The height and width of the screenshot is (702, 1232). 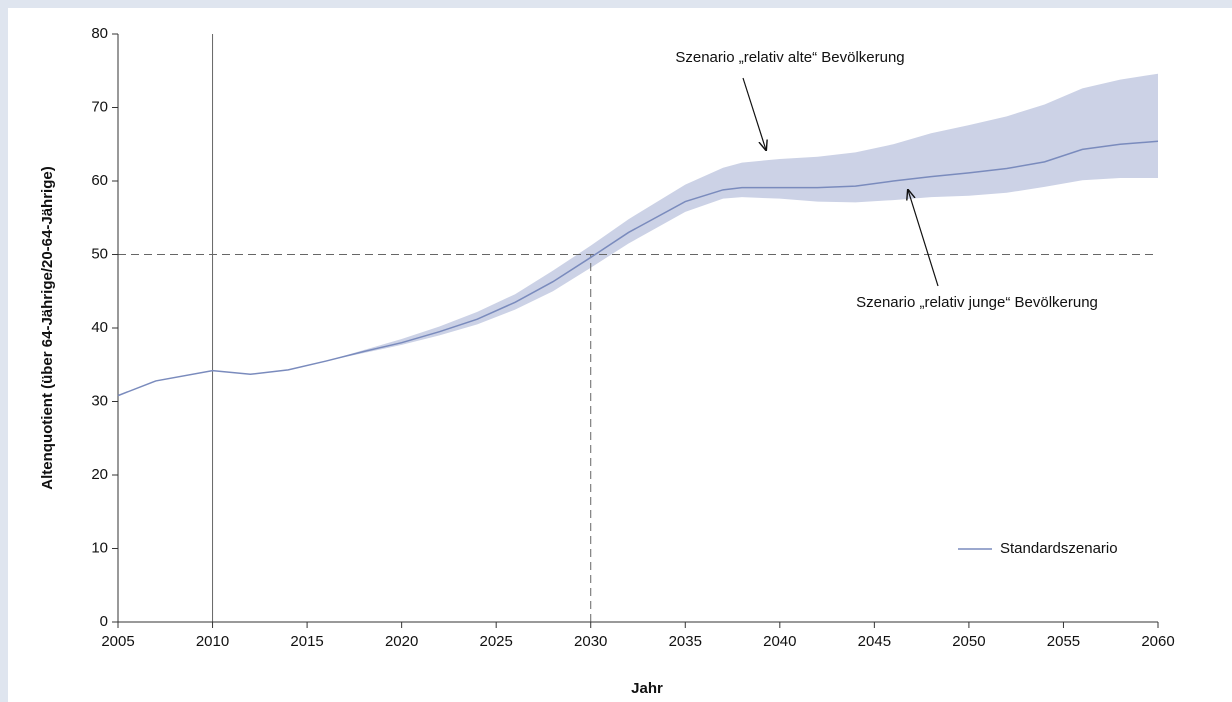 What do you see at coordinates (99, 180) in the screenshot?
I see `y-tick-label: 60` at bounding box center [99, 180].